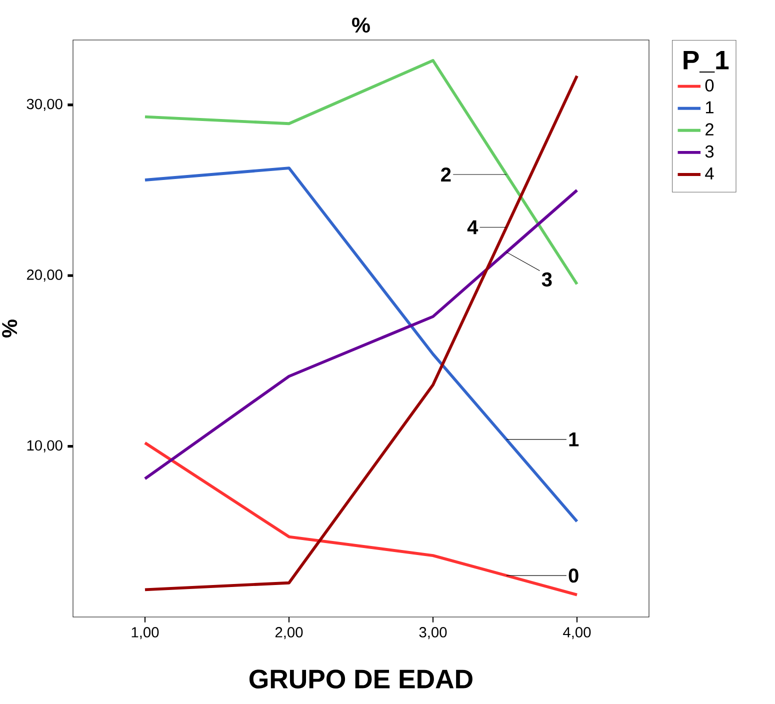  Describe the element at coordinates (361, 25) in the screenshot. I see `chart-title: %` at that location.